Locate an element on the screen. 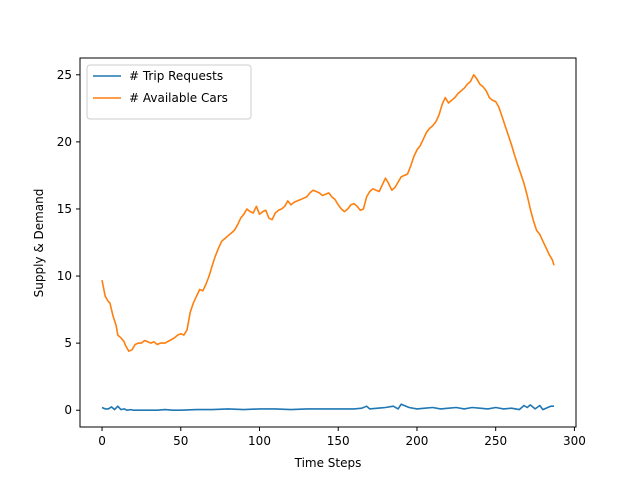  legend-label: # Trip Requests is located at coordinates (176, 76).